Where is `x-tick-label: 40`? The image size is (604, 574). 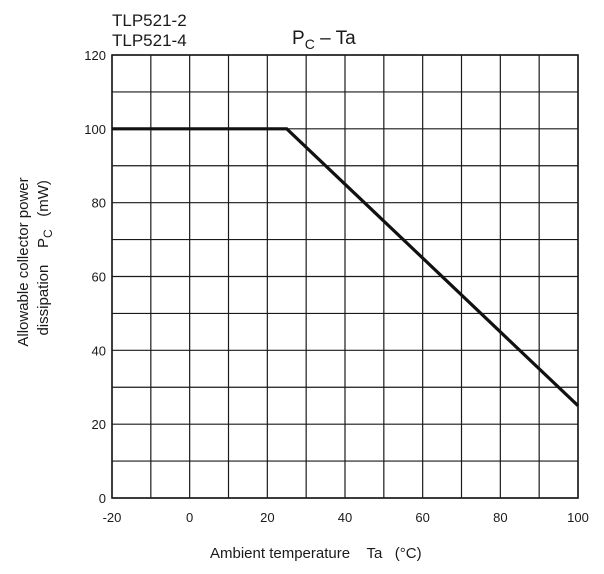
x-tick-label: 40 is located at coordinates (345, 517).